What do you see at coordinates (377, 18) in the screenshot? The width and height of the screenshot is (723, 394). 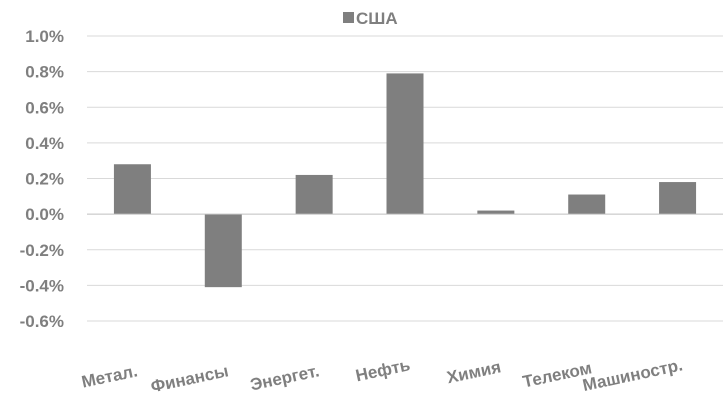 I see `legend-label: США` at bounding box center [377, 18].